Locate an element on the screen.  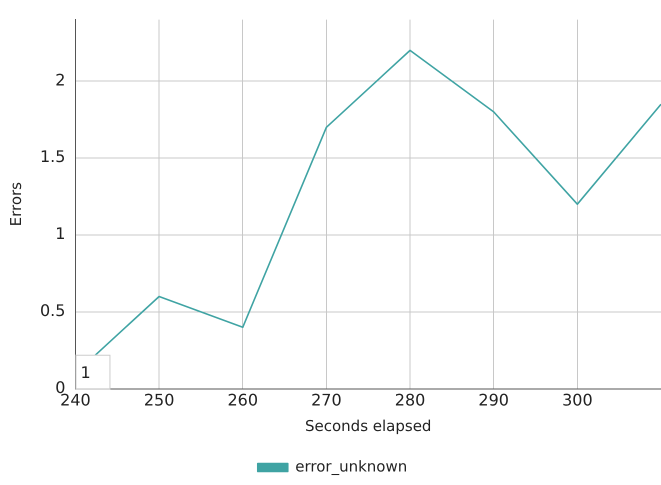
y-tick-label: 0.5 is located at coordinates (53, 310).